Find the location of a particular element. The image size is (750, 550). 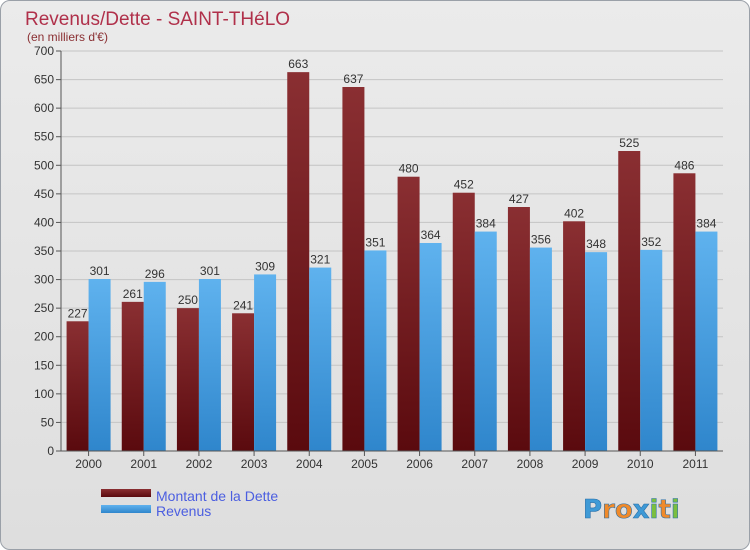

ytick-label-250: 250 is located at coordinates (44, 308).